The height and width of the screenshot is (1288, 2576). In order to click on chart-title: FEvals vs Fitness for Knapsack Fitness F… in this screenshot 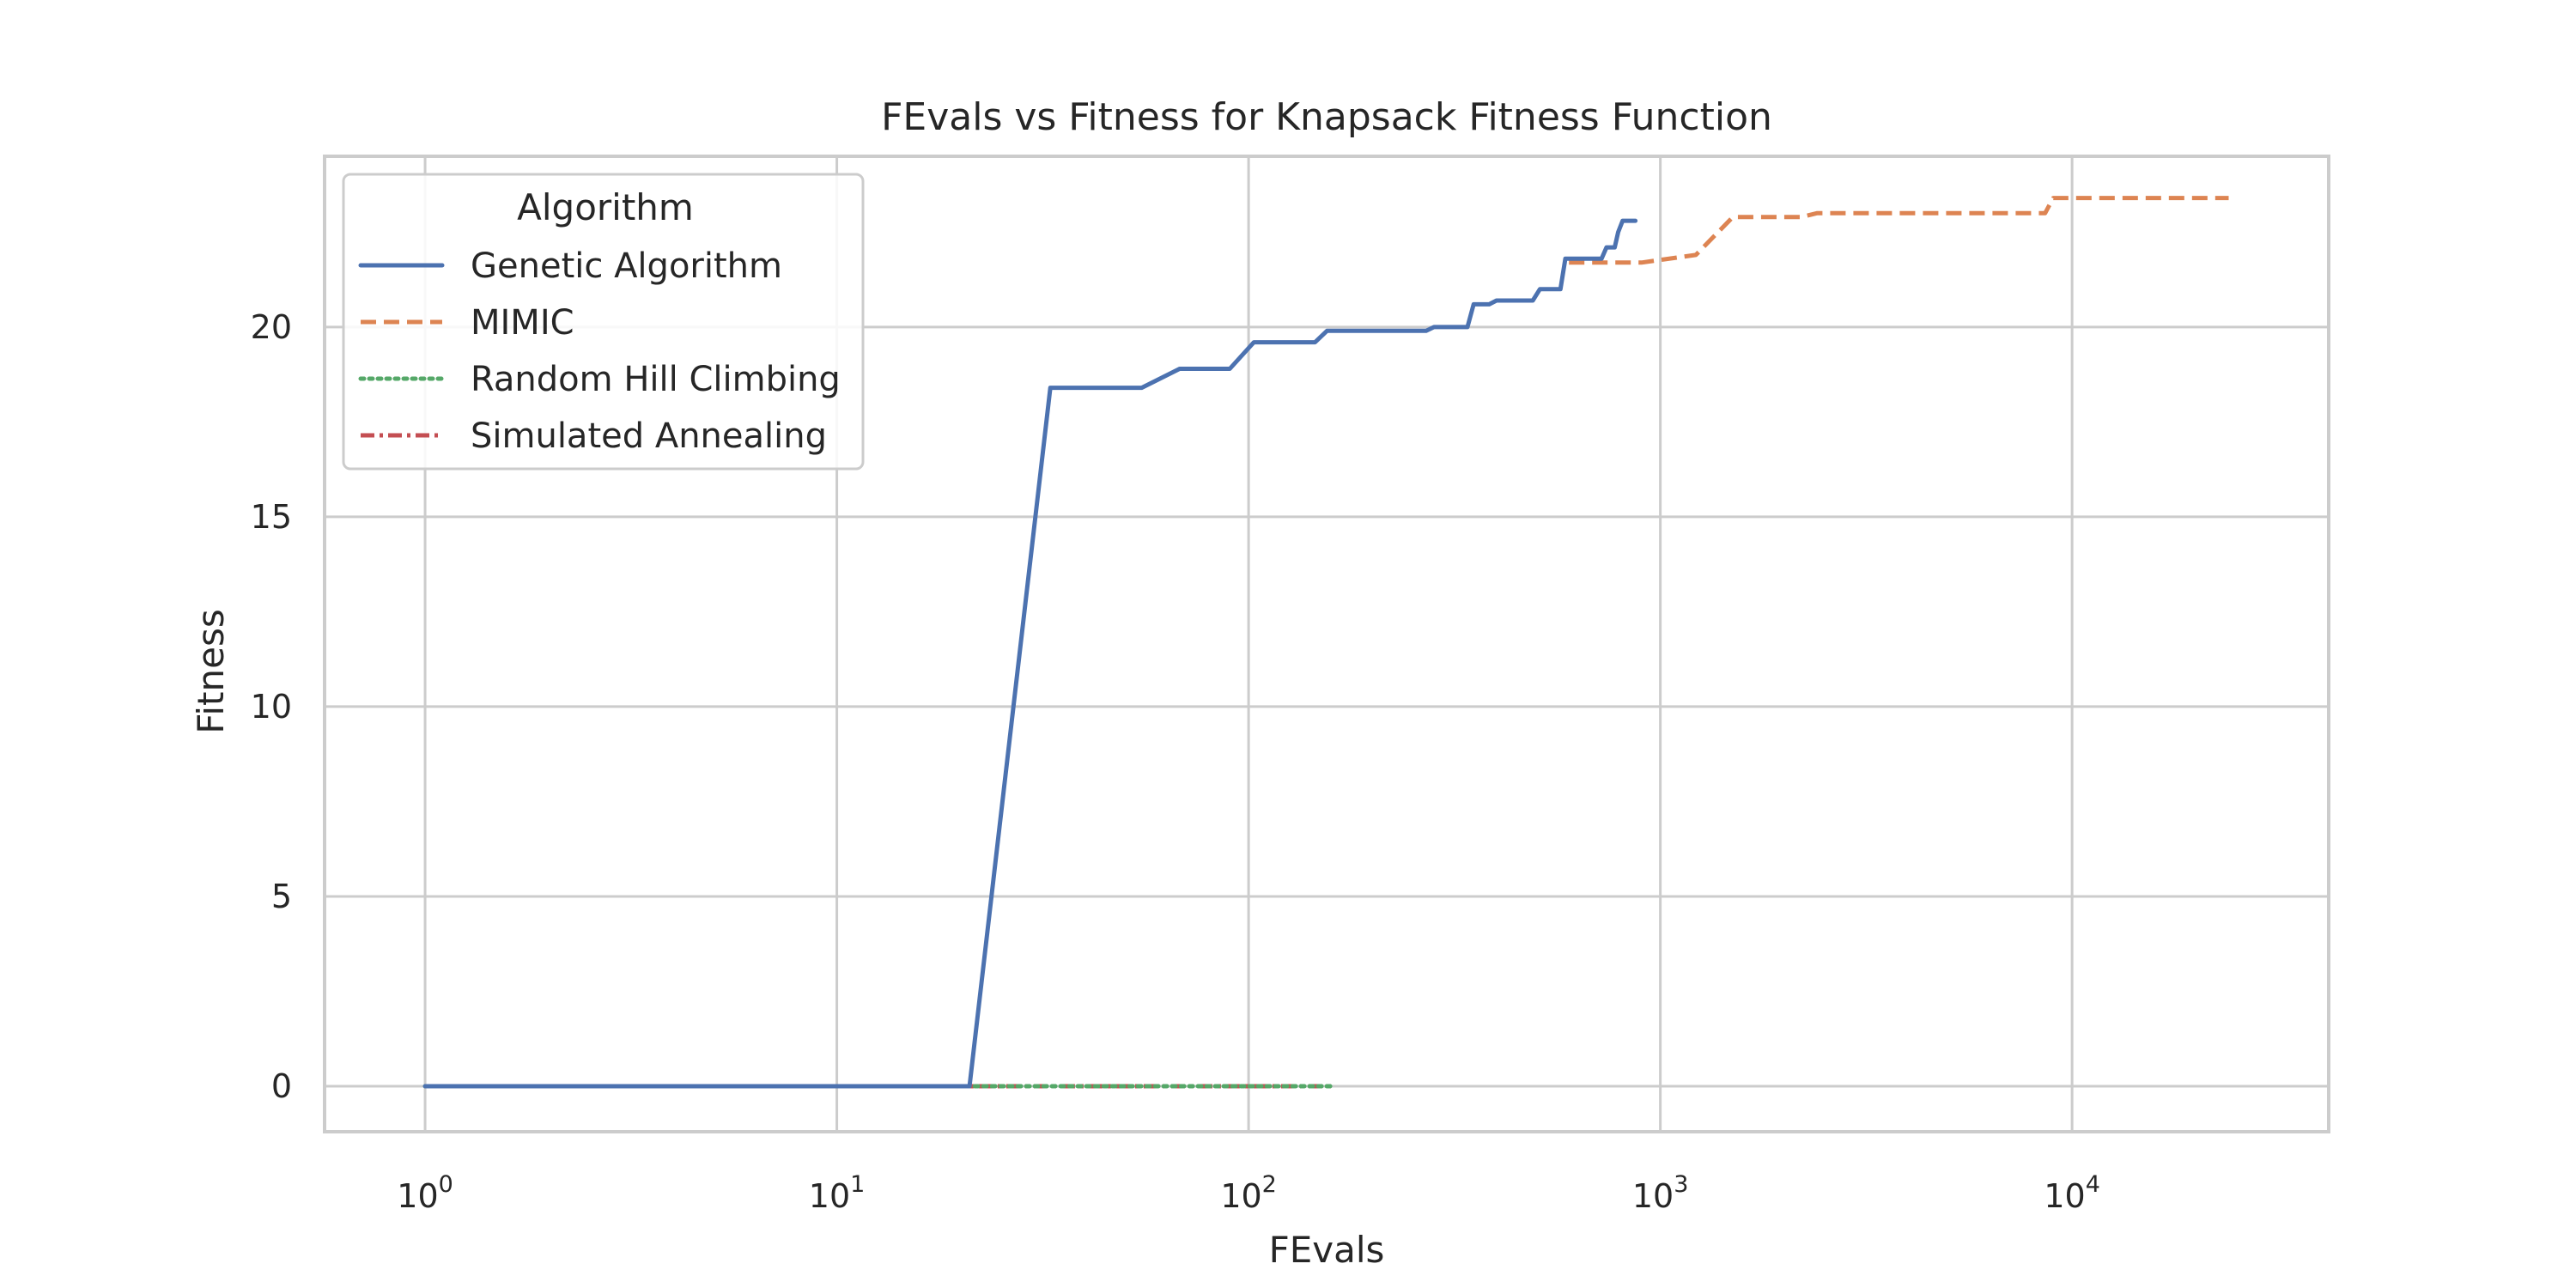, I will do `click(1327, 117)`.